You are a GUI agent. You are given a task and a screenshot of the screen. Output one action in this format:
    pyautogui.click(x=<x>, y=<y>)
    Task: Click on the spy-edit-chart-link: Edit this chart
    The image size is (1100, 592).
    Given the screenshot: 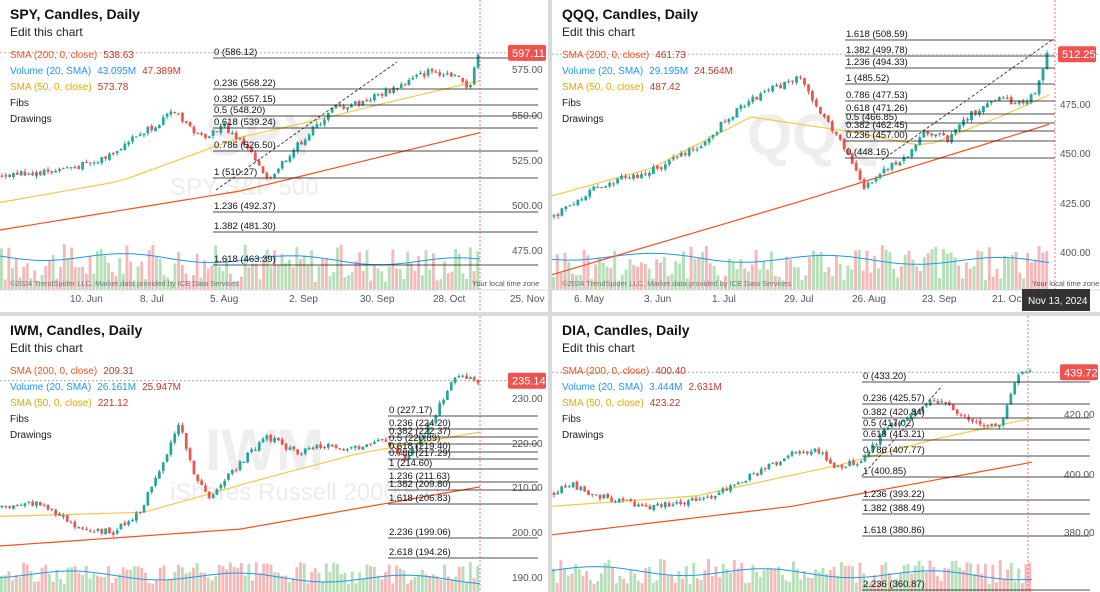 What is the action you would take?
    pyautogui.click(x=46, y=32)
    